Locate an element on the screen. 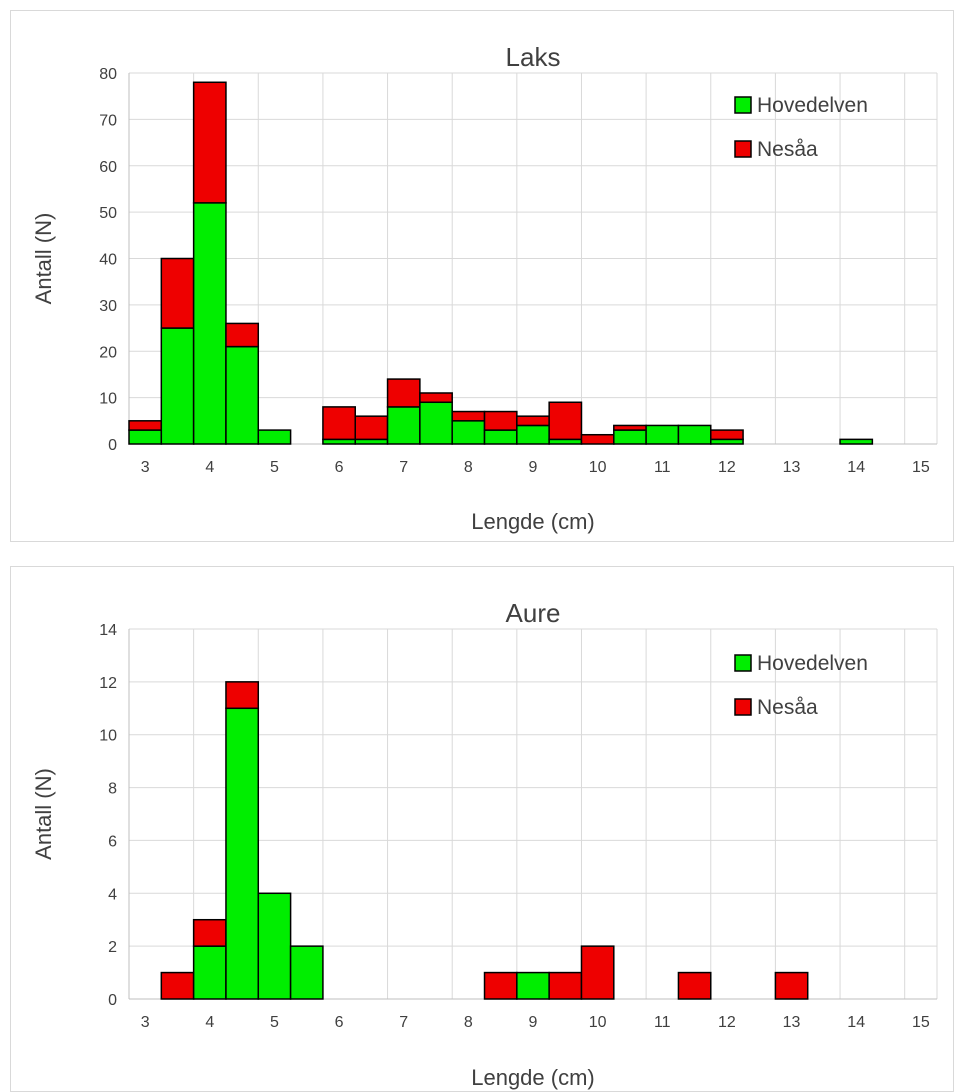 This screenshot has width=955, height=1092. y-tick-label: 4 is located at coordinates (112, 894).